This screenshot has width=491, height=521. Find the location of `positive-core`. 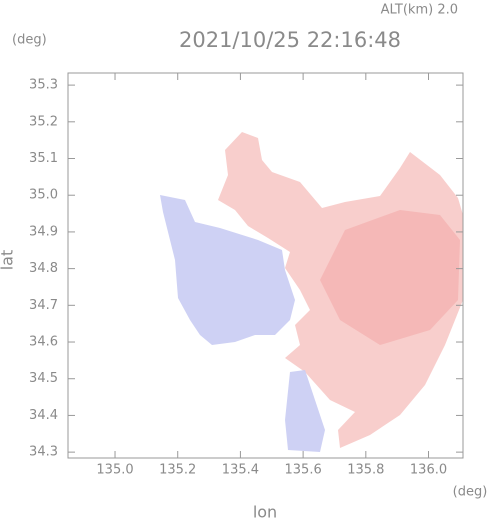

positive-core is located at coordinates (390, 277).